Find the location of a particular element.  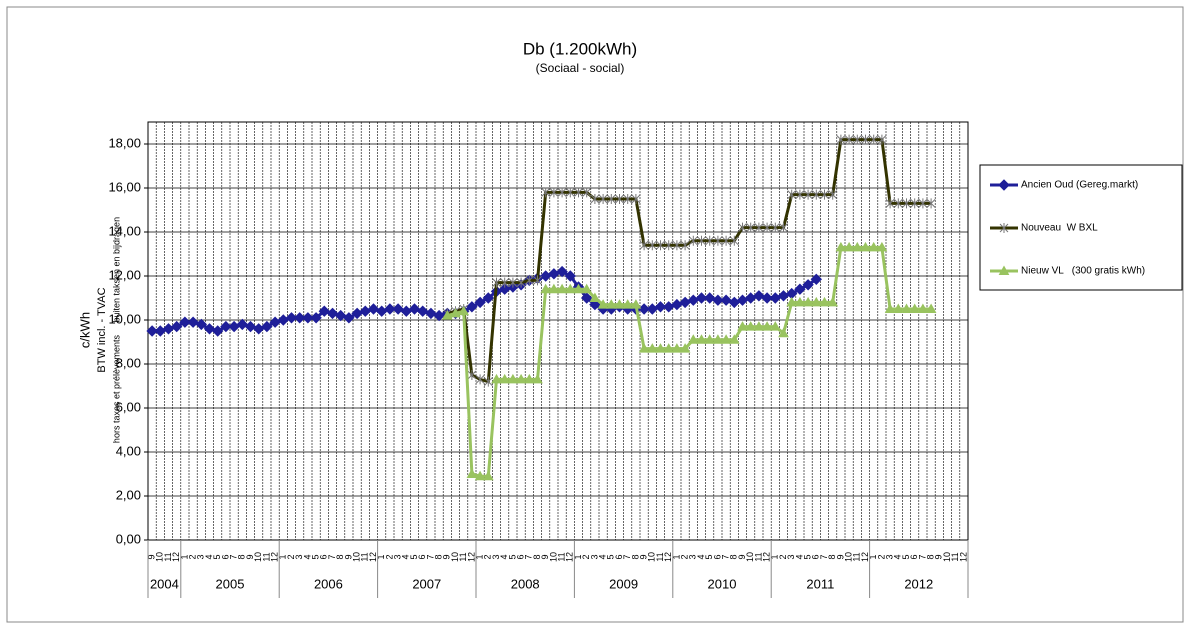

legend-label: Nieuw VL (300 gratis kWh) is located at coordinates (1083, 271).